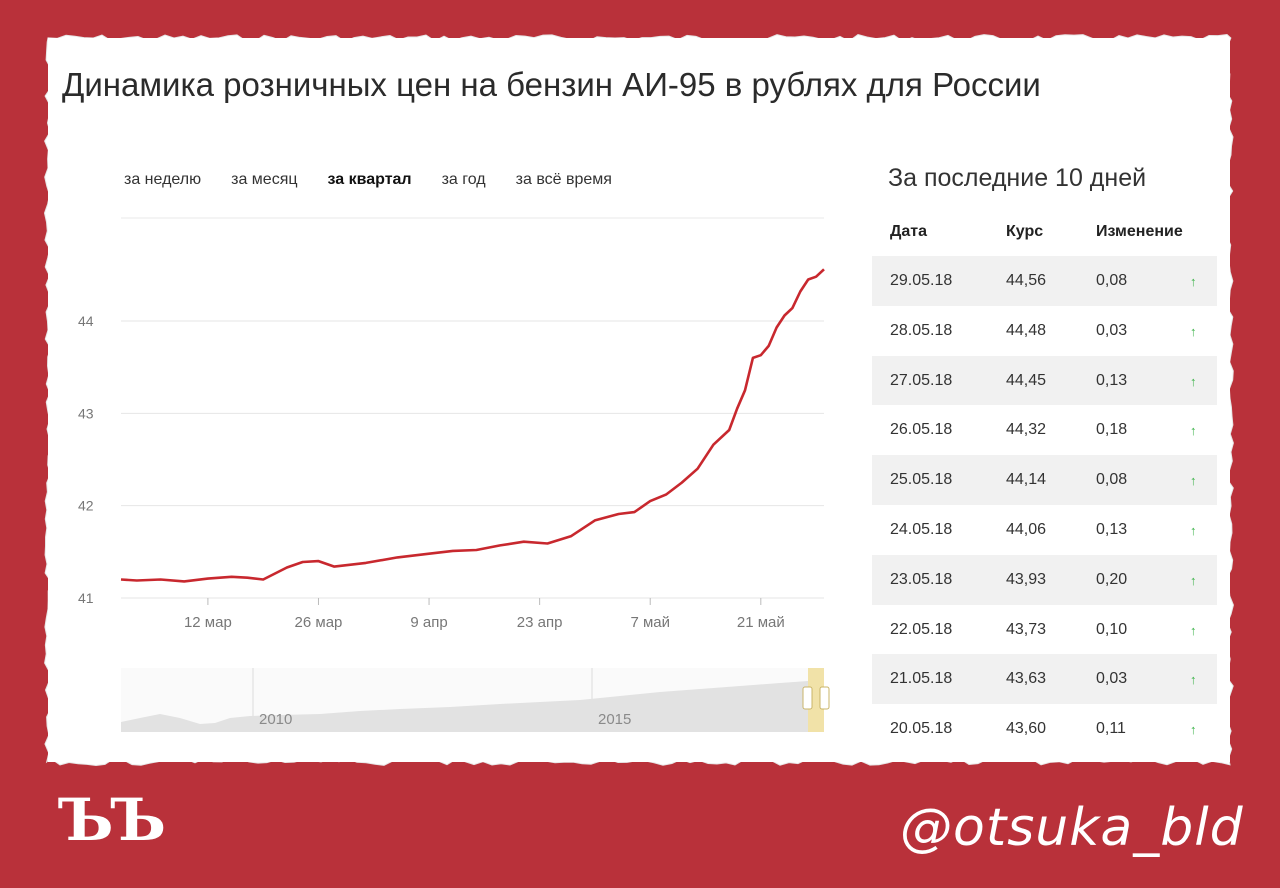 This screenshot has width=1280, height=888. What do you see at coordinates (909, 231) in the screenshot?
I see `header-date: Дата` at bounding box center [909, 231].